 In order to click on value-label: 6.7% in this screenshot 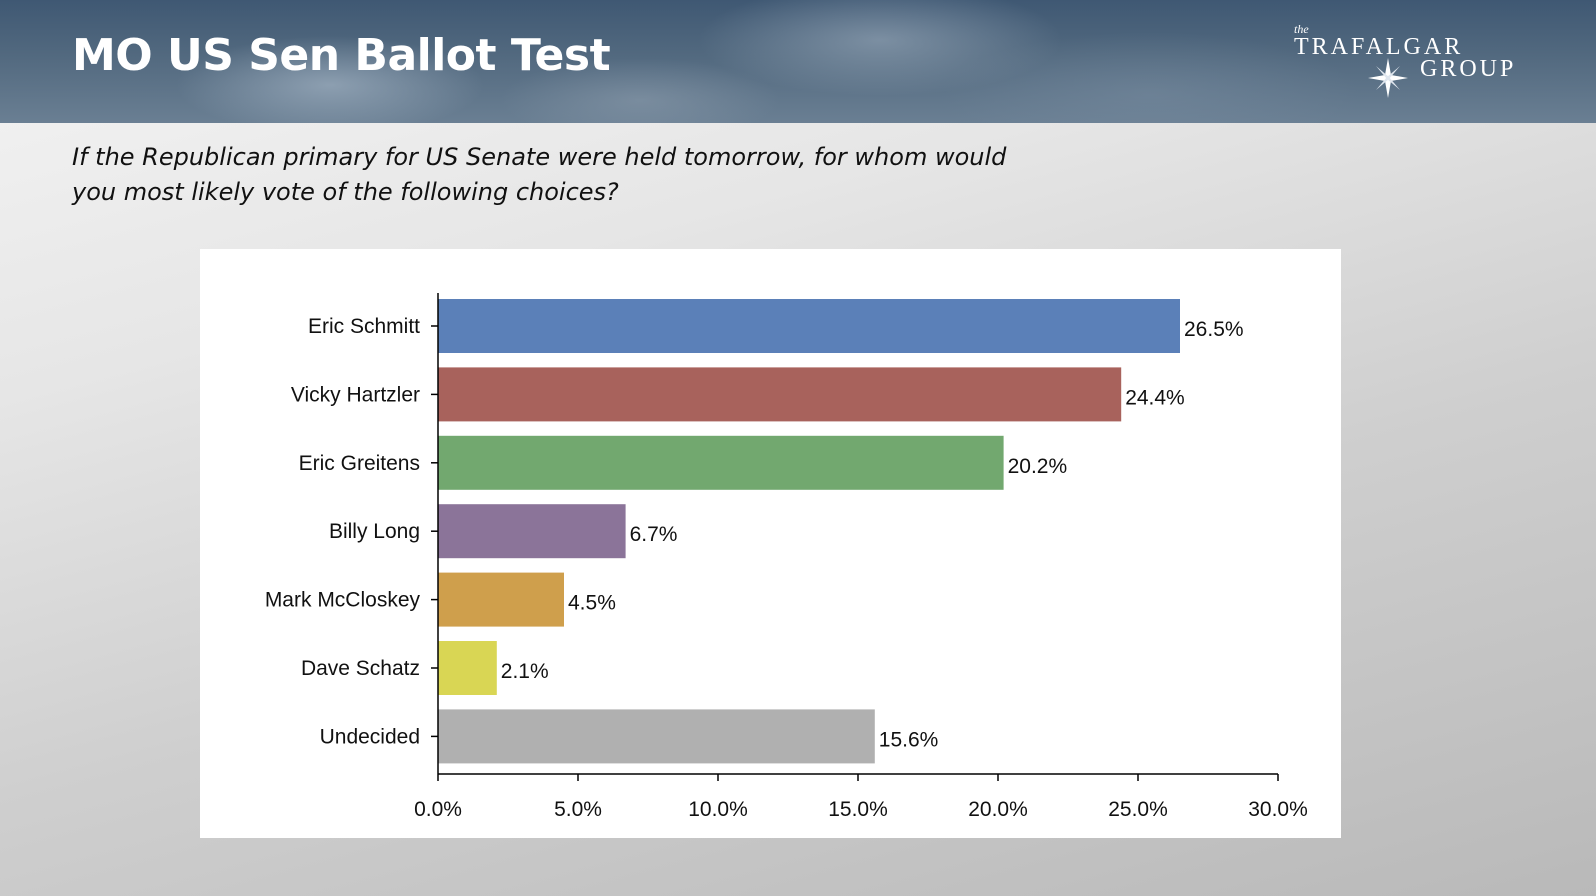, I will do `click(654, 534)`.